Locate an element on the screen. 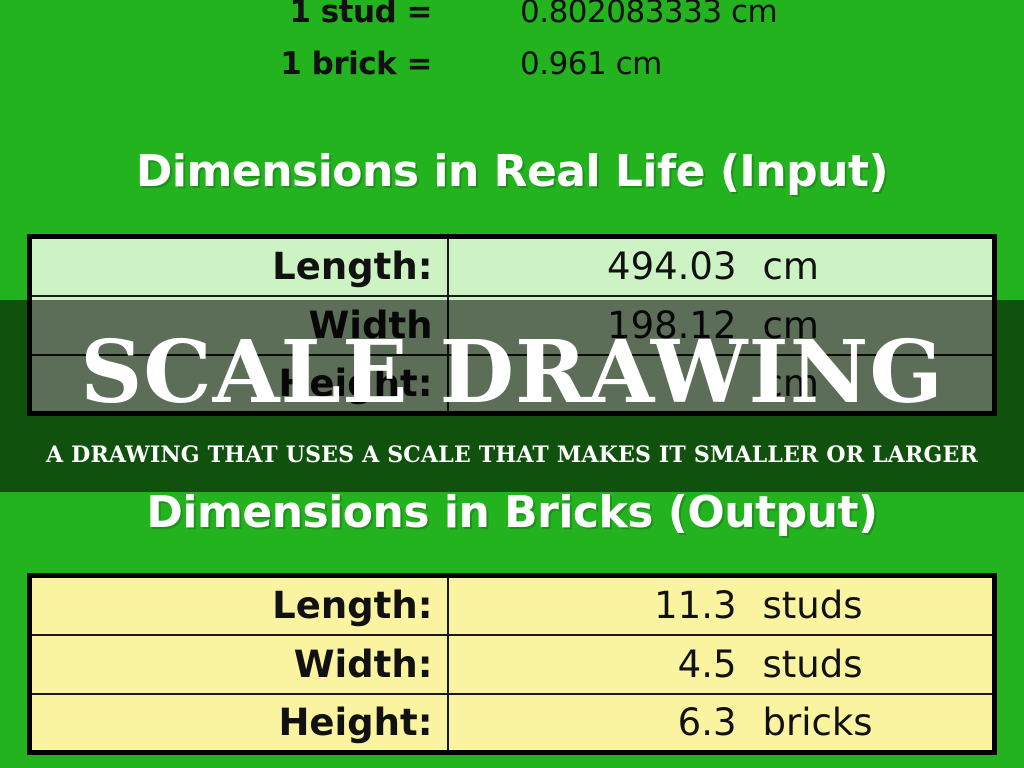  output-unit-width: studs is located at coordinates (812, 664).